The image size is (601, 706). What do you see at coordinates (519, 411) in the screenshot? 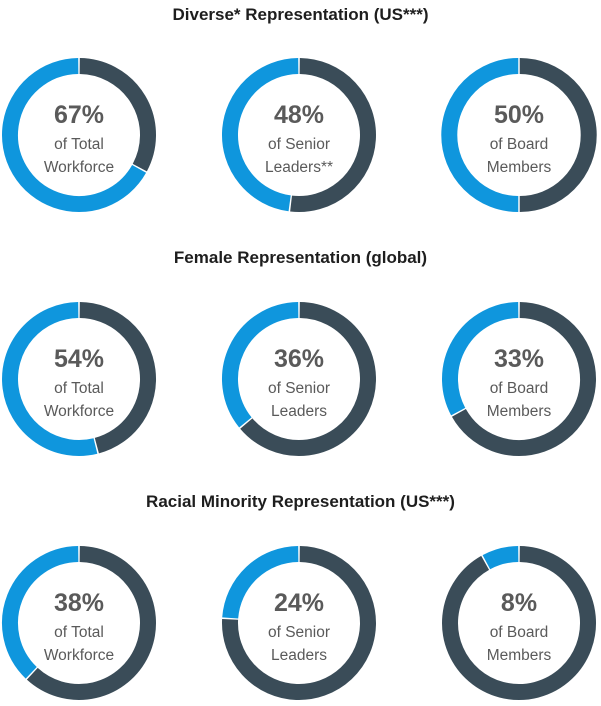
I see `female-board-members-caption-line2: Members` at bounding box center [519, 411].